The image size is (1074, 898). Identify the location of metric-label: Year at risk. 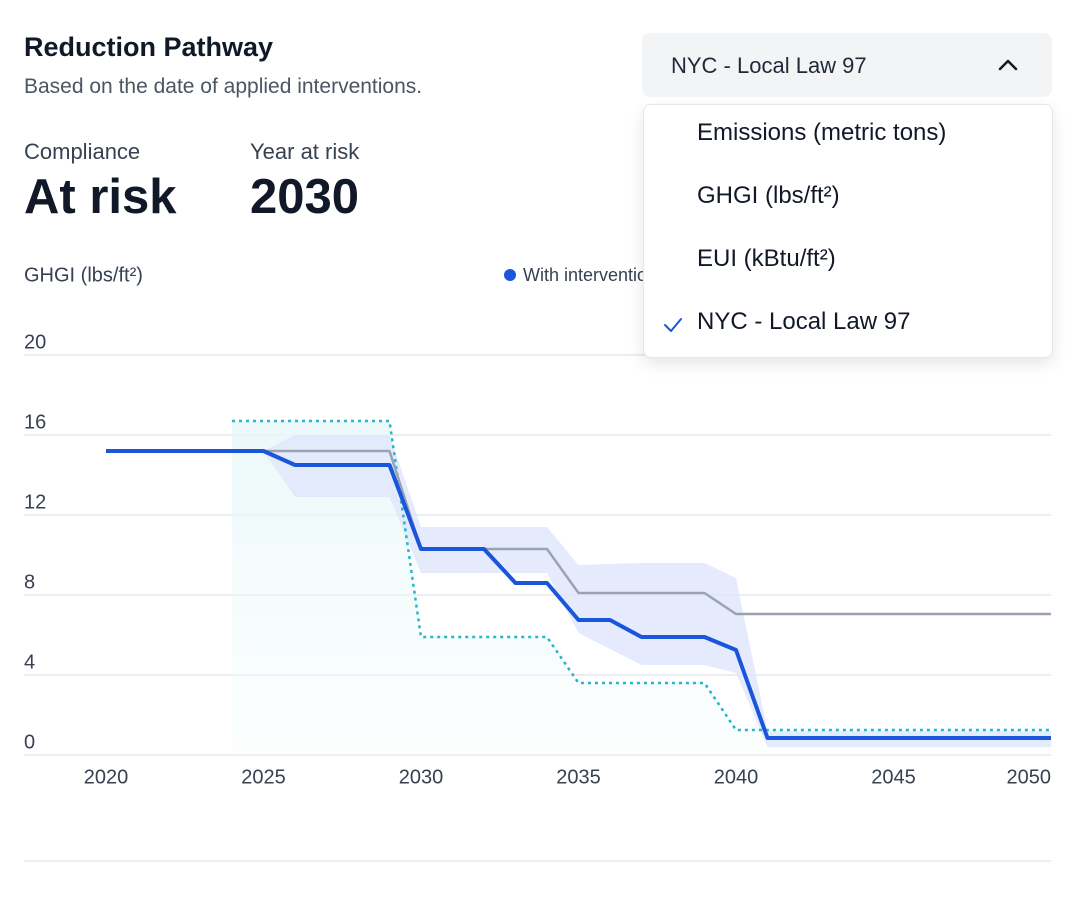
(305, 151).